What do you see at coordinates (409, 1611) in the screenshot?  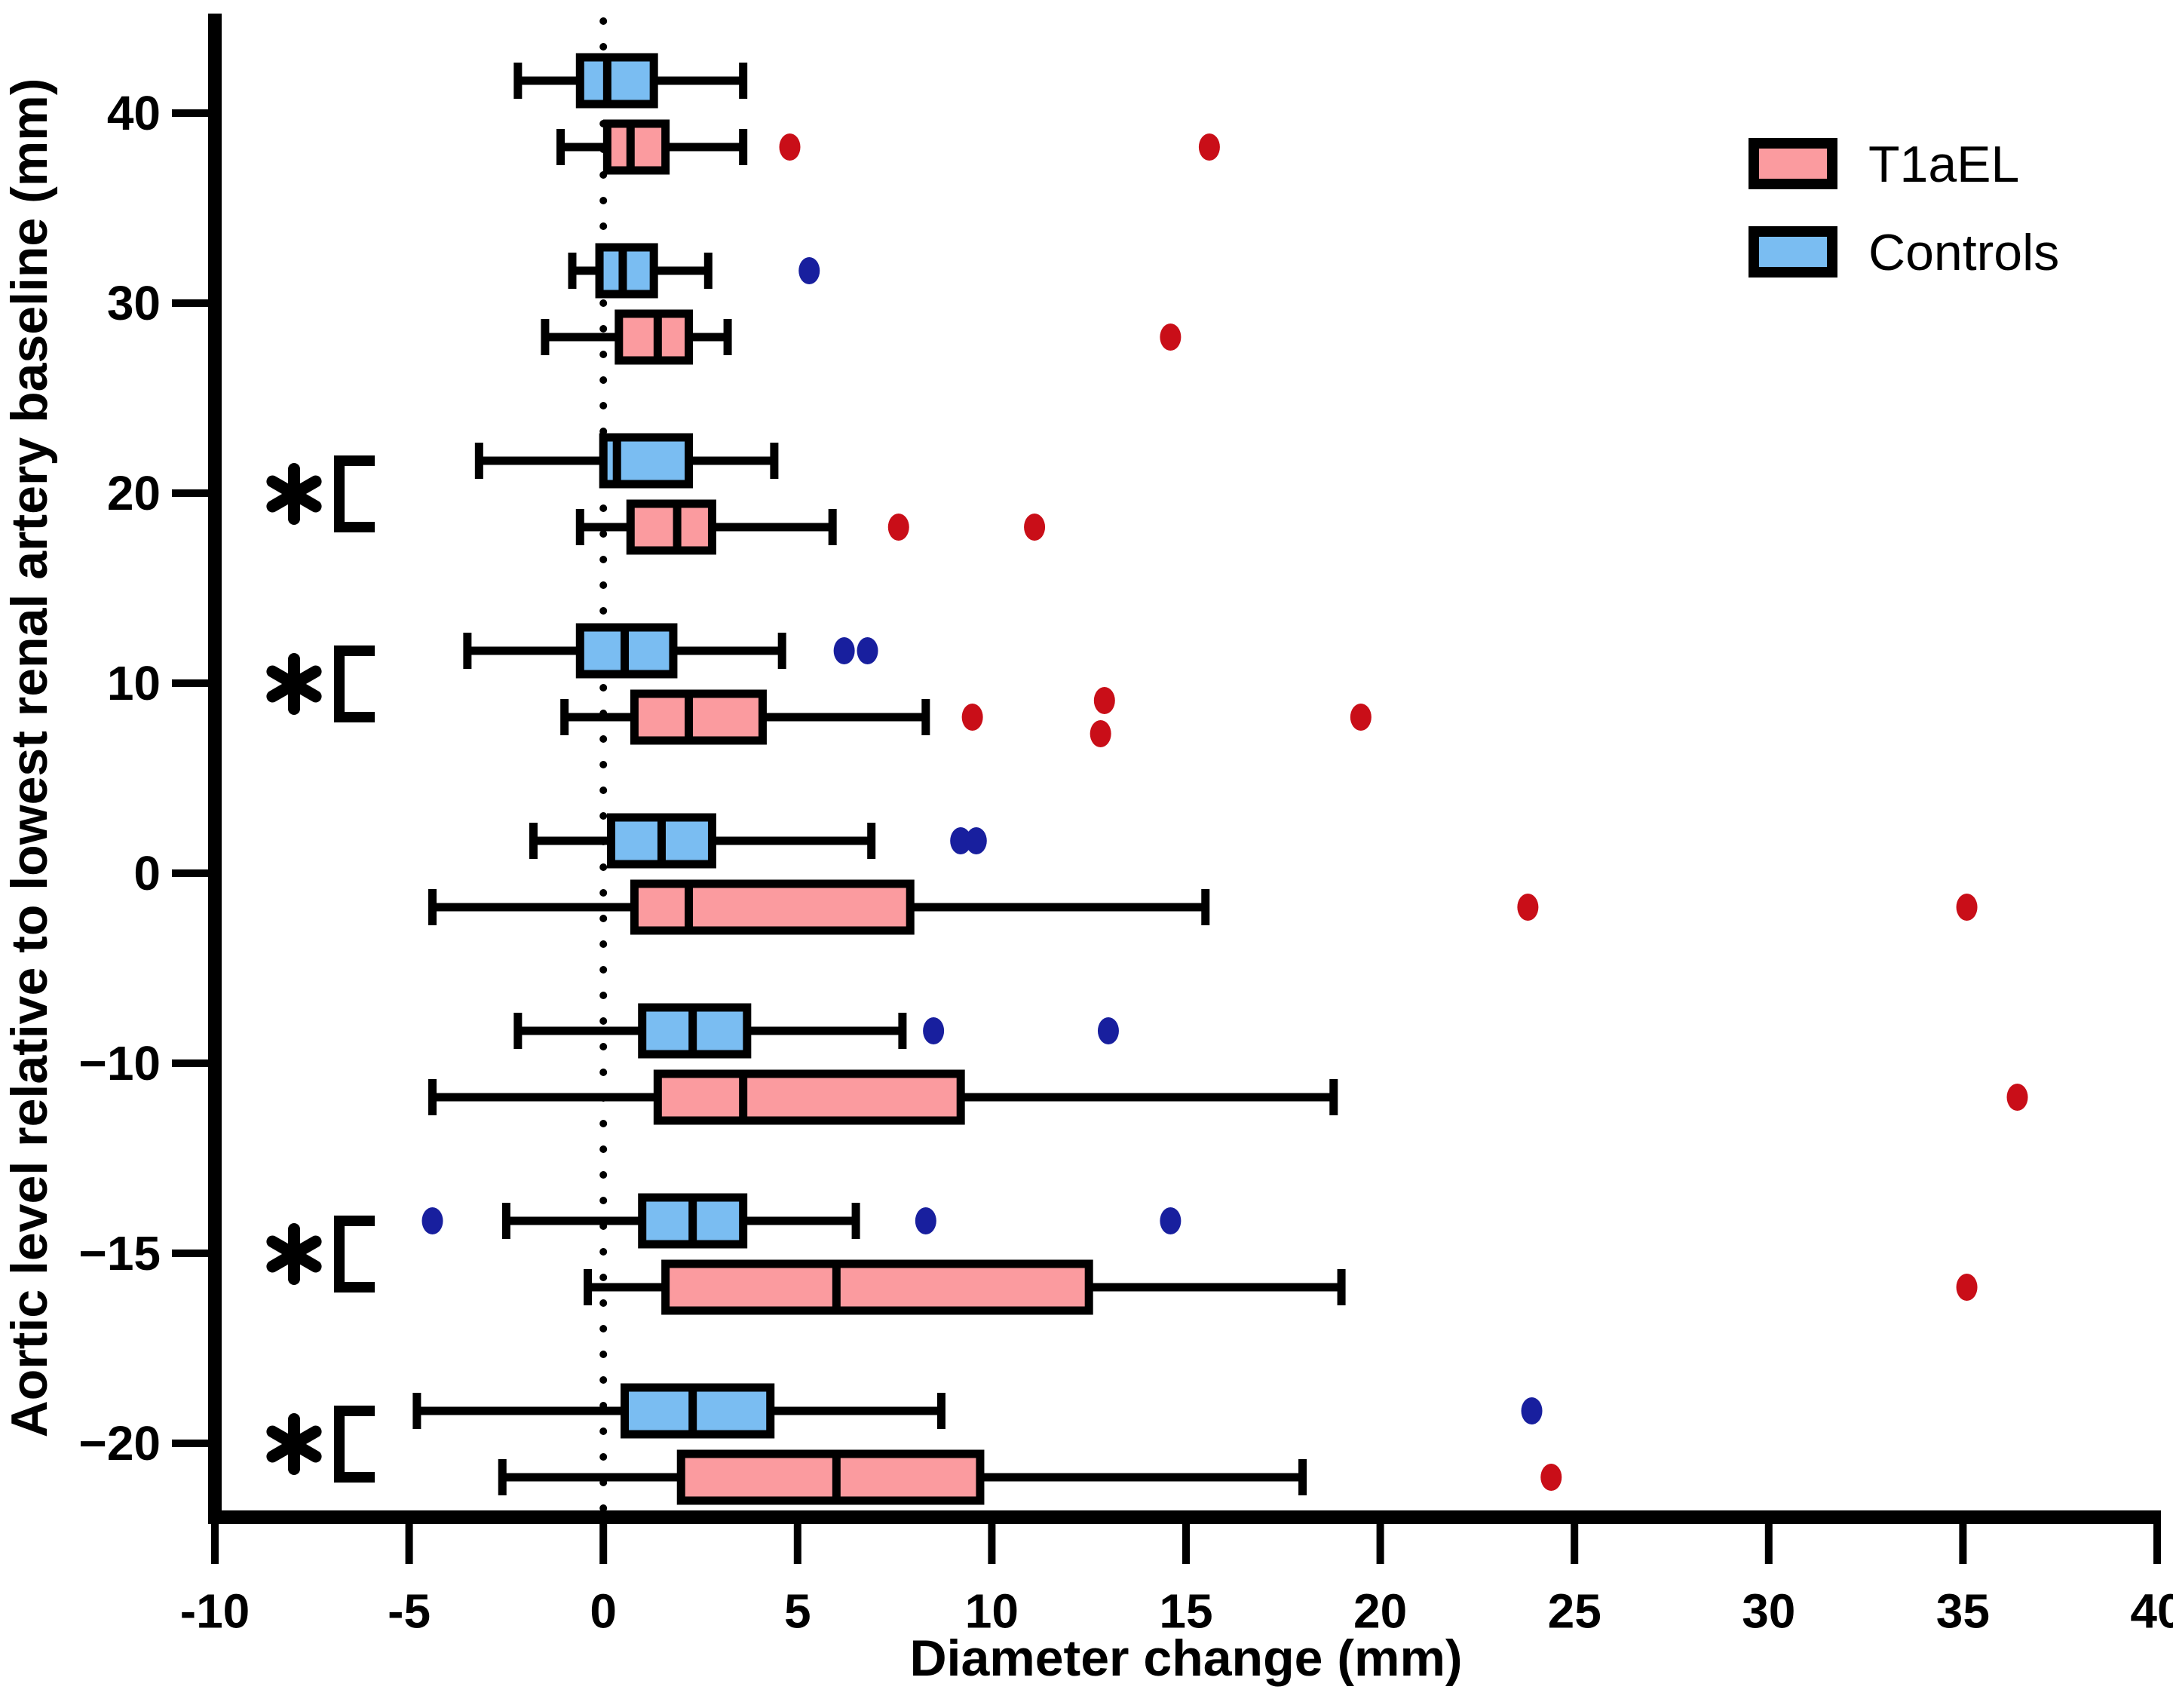 I see `x-tick-label: -5` at bounding box center [409, 1611].